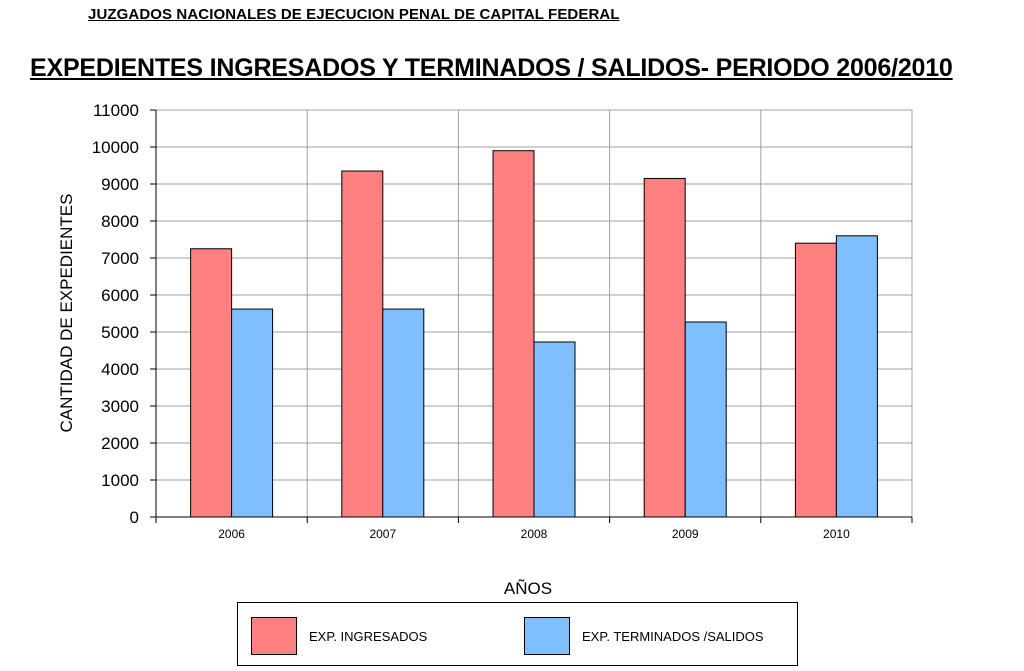 The height and width of the screenshot is (671, 1024). Describe the element at coordinates (134, 517) in the screenshot. I see `y-tick-label: 0` at that location.